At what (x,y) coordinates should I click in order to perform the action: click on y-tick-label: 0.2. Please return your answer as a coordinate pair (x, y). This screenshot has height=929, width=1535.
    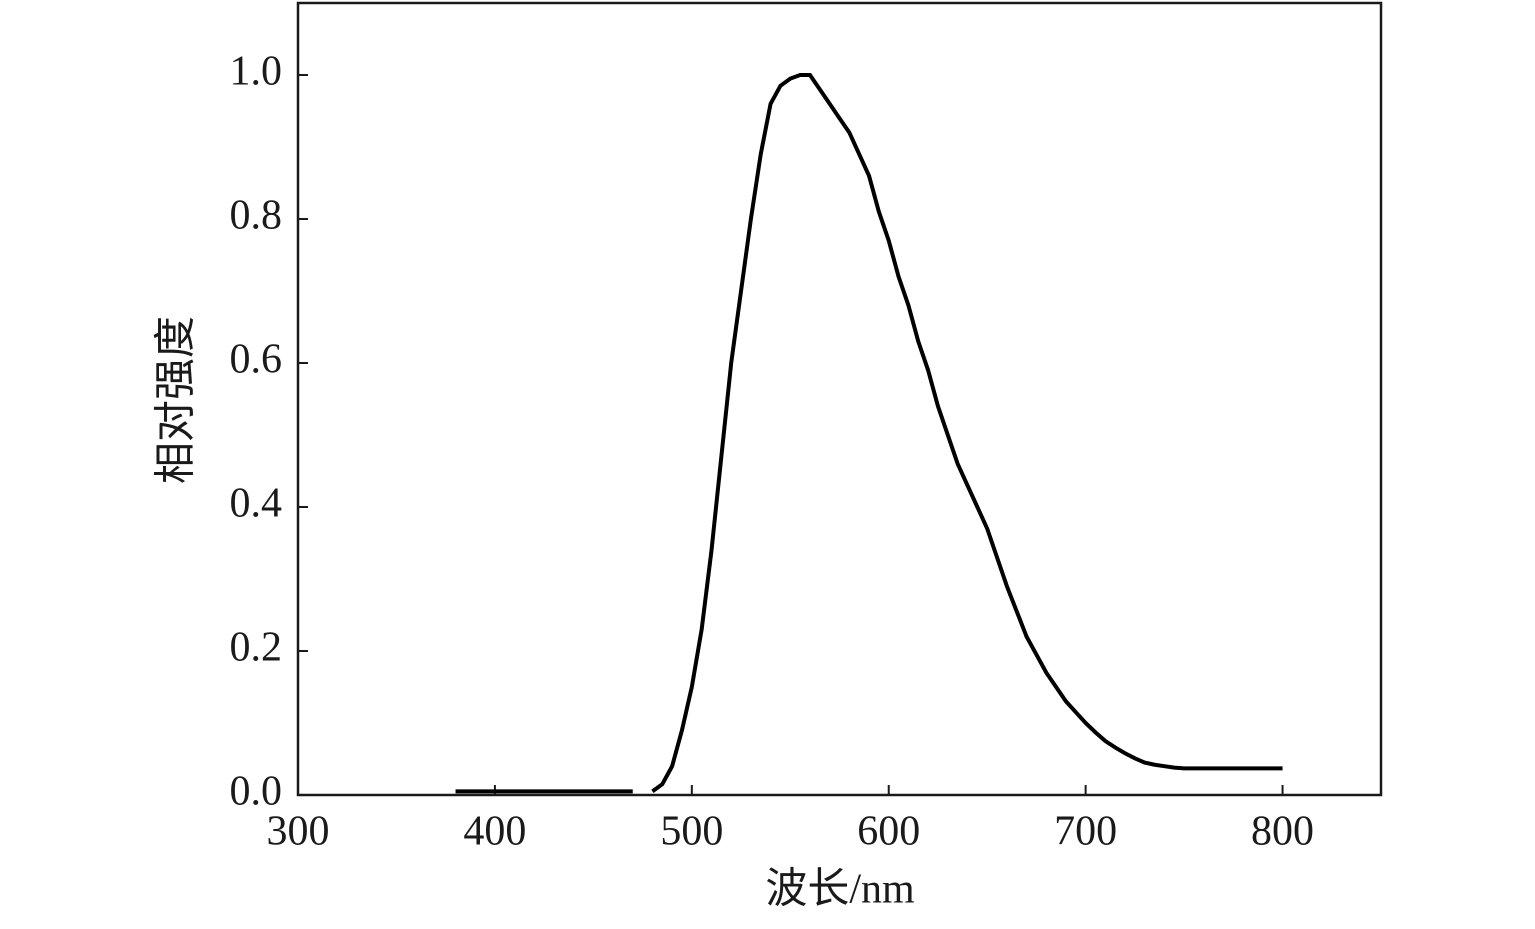
    Looking at the image, I should click on (256, 648).